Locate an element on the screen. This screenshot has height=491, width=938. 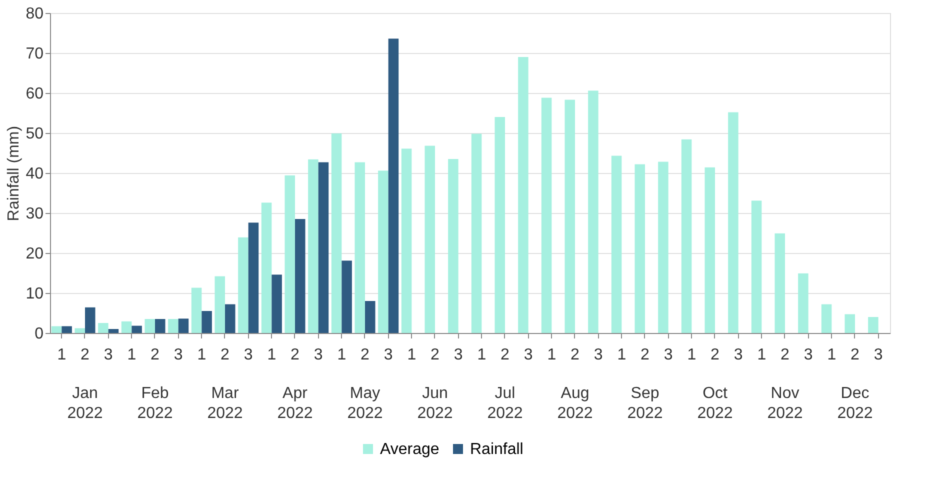
text: Jan 2022 is located at coordinates (85, 403).